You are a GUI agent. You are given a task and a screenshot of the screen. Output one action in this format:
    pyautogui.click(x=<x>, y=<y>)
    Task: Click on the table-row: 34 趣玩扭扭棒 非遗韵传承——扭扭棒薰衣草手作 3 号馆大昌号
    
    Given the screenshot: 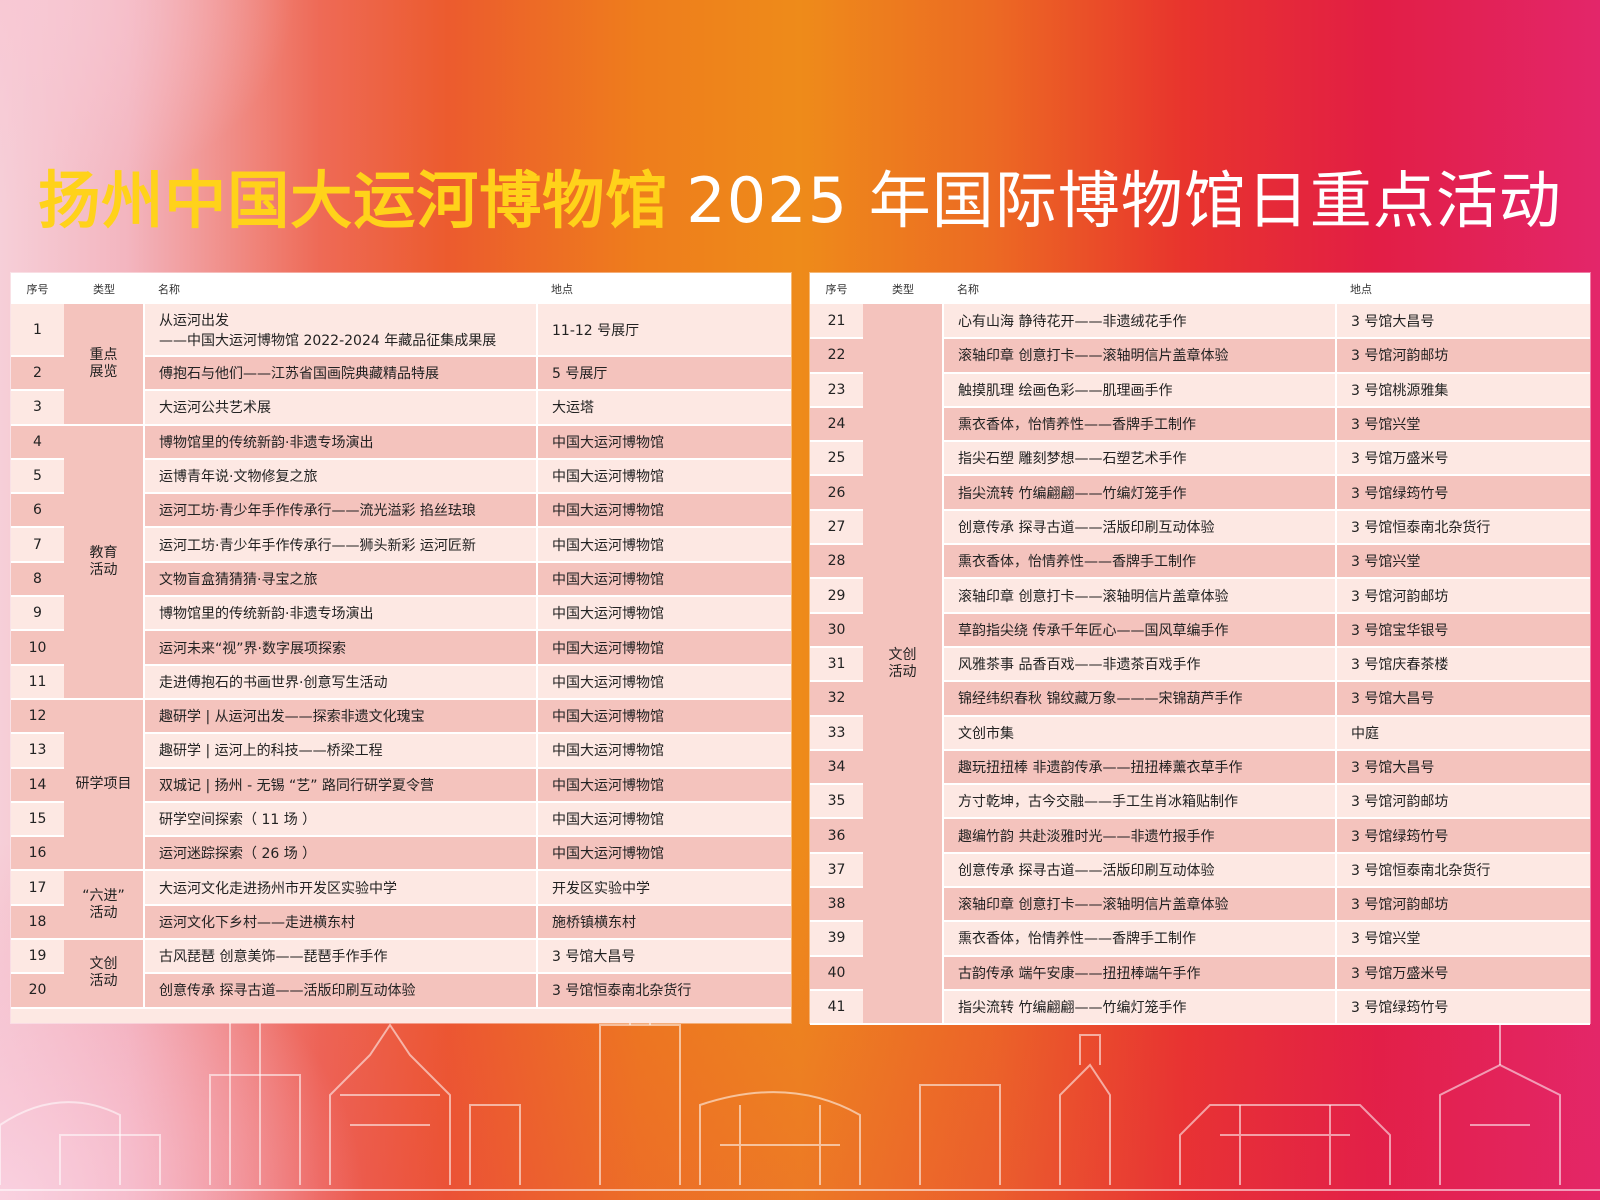 What is the action you would take?
    pyautogui.click(x=1200, y=767)
    